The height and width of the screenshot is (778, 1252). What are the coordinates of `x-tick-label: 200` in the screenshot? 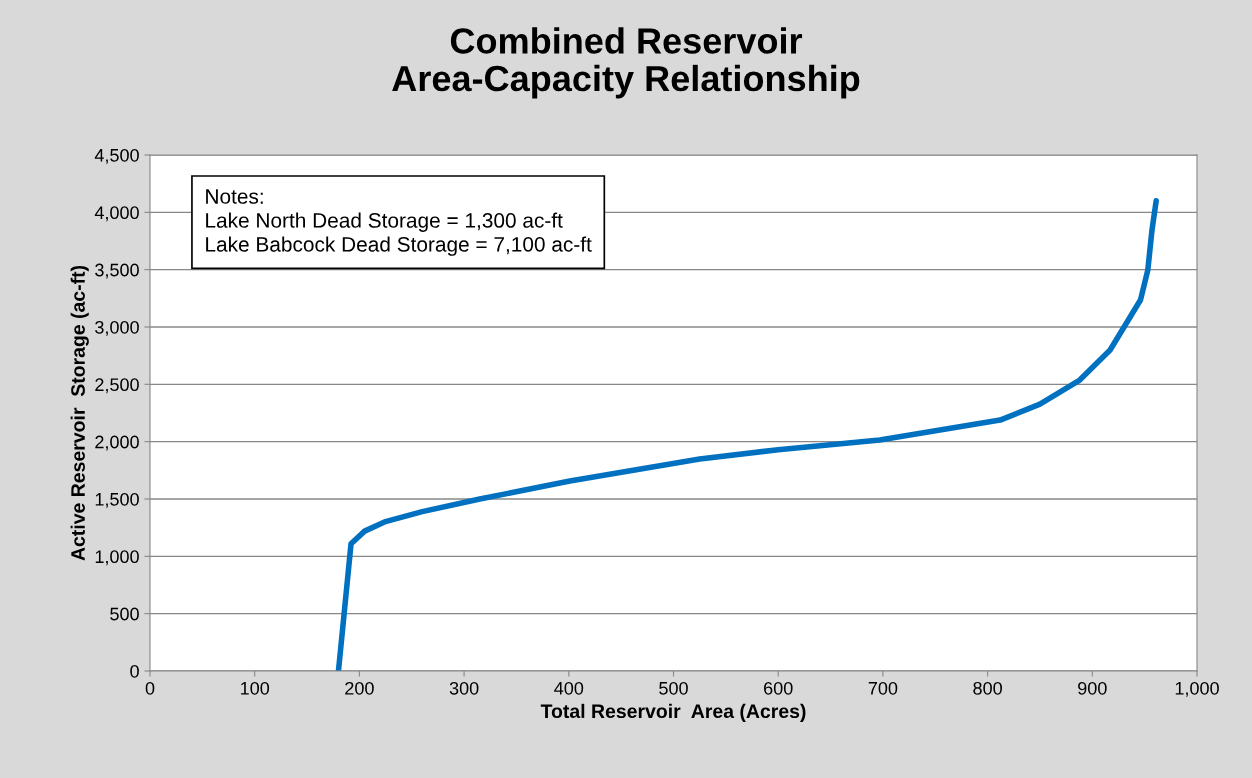 It's located at (359, 688).